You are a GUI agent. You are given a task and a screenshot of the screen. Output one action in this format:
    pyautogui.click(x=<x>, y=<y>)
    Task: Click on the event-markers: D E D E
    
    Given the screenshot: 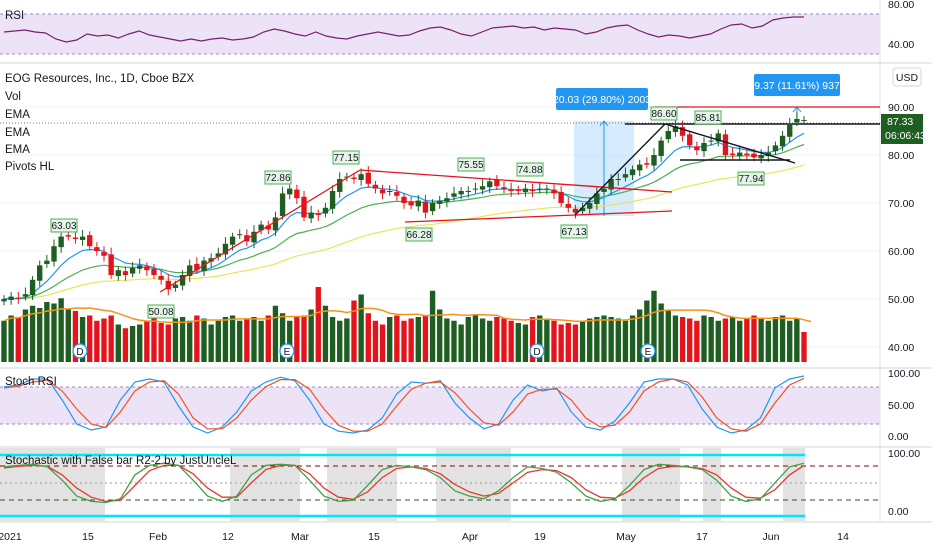 What is the action you would take?
    pyautogui.click(x=364, y=351)
    